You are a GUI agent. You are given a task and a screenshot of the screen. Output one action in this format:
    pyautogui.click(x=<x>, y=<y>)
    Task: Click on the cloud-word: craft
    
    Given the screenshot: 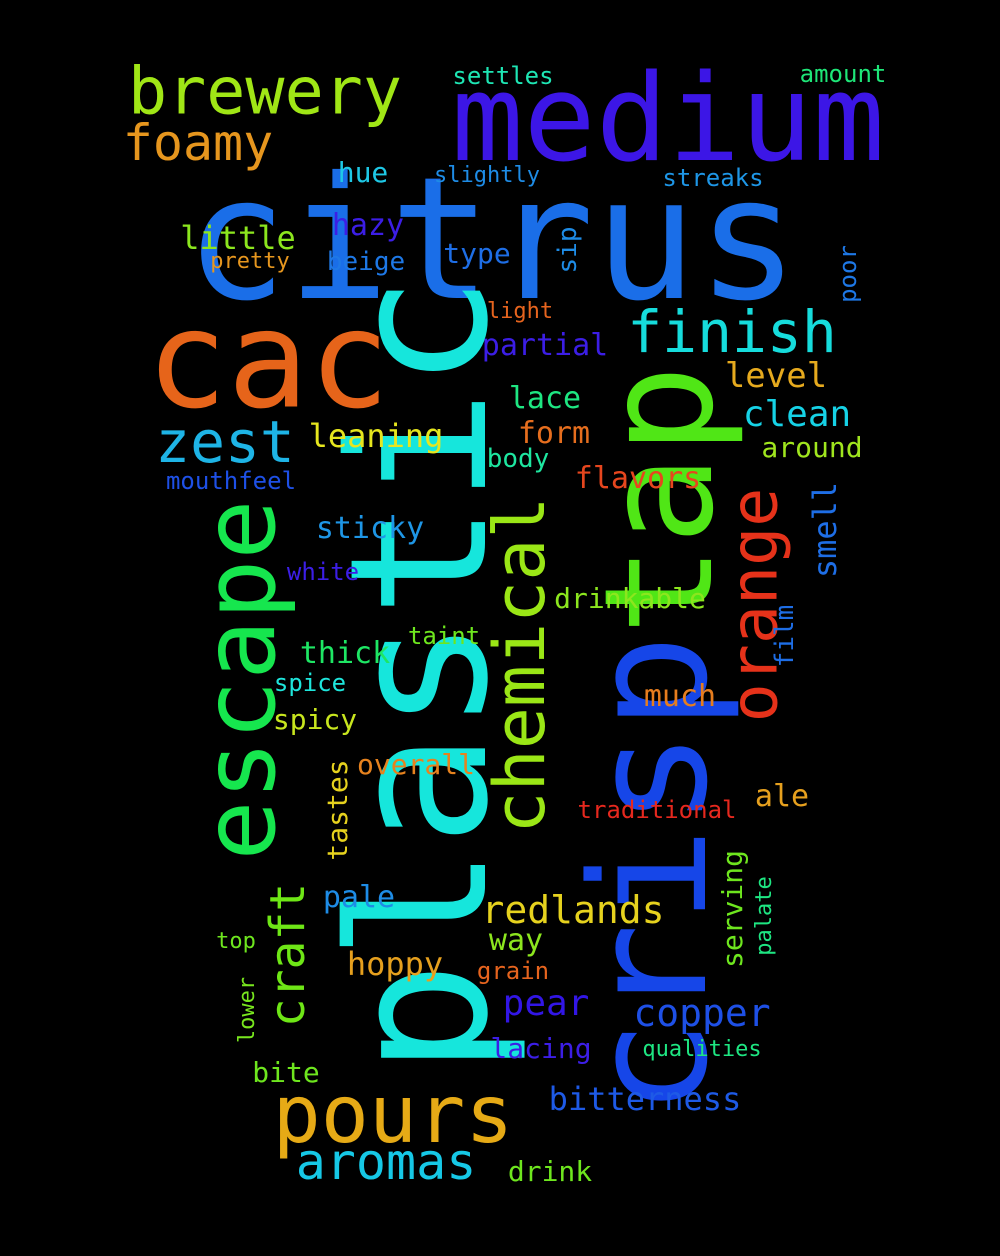 What is the action you would take?
    pyautogui.click(x=288, y=955)
    